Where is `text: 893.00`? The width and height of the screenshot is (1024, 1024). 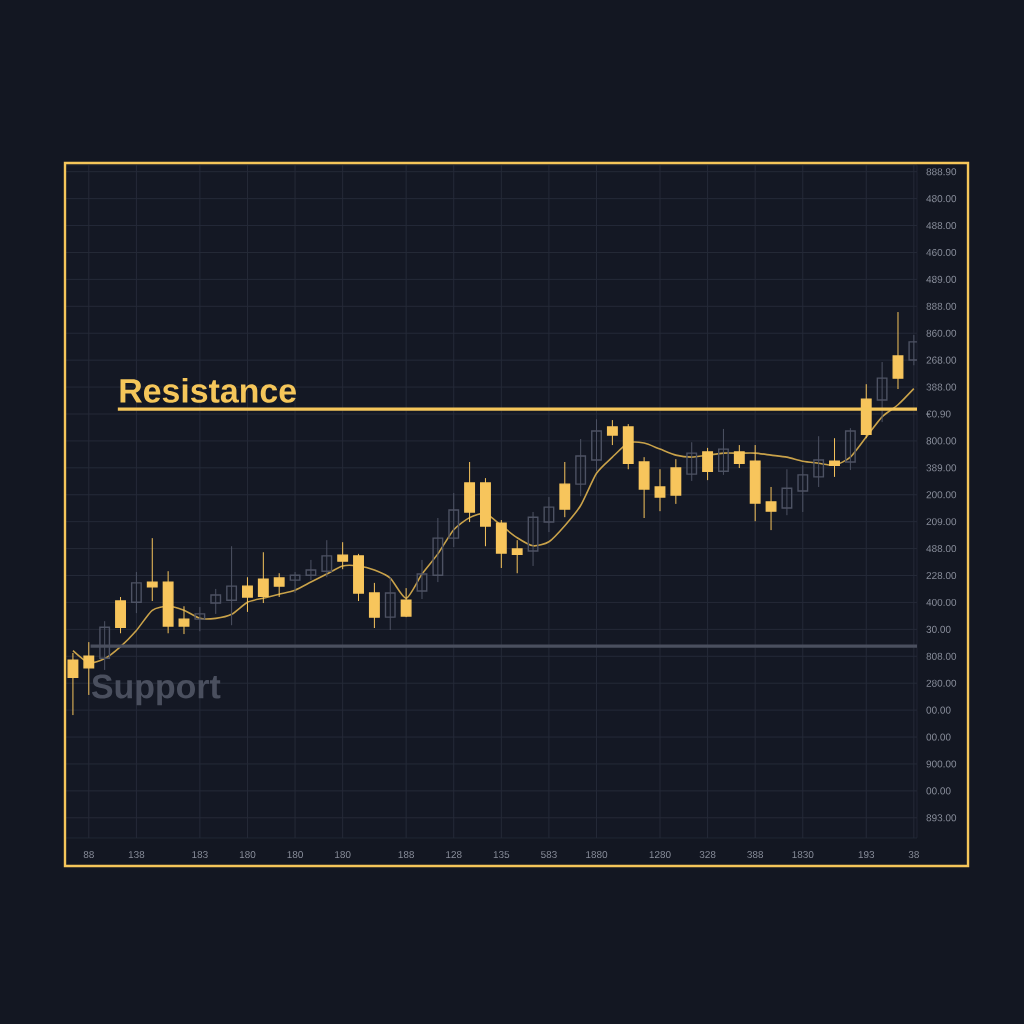
text: 893.00 is located at coordinates (941, 818).